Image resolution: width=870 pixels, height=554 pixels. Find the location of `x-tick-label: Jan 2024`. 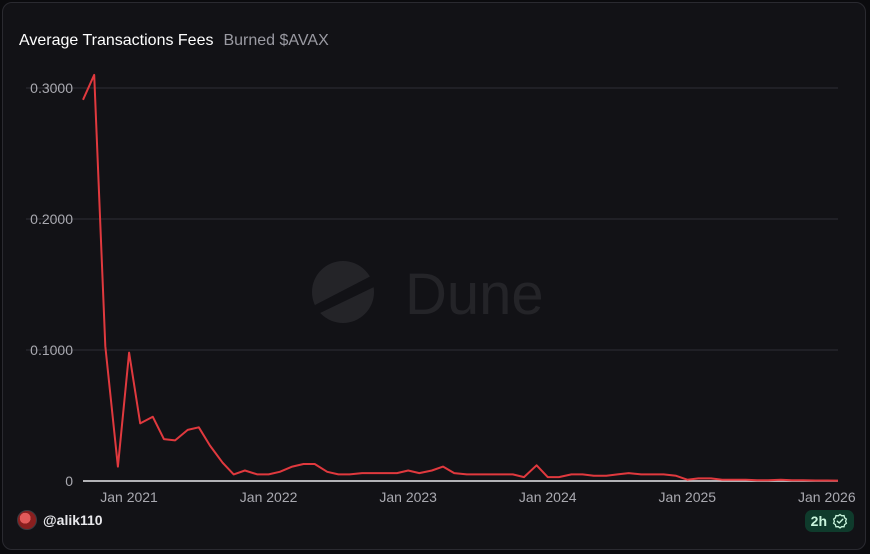

x-tick-label: Jan 2024 is located at coordinates (548, 497).